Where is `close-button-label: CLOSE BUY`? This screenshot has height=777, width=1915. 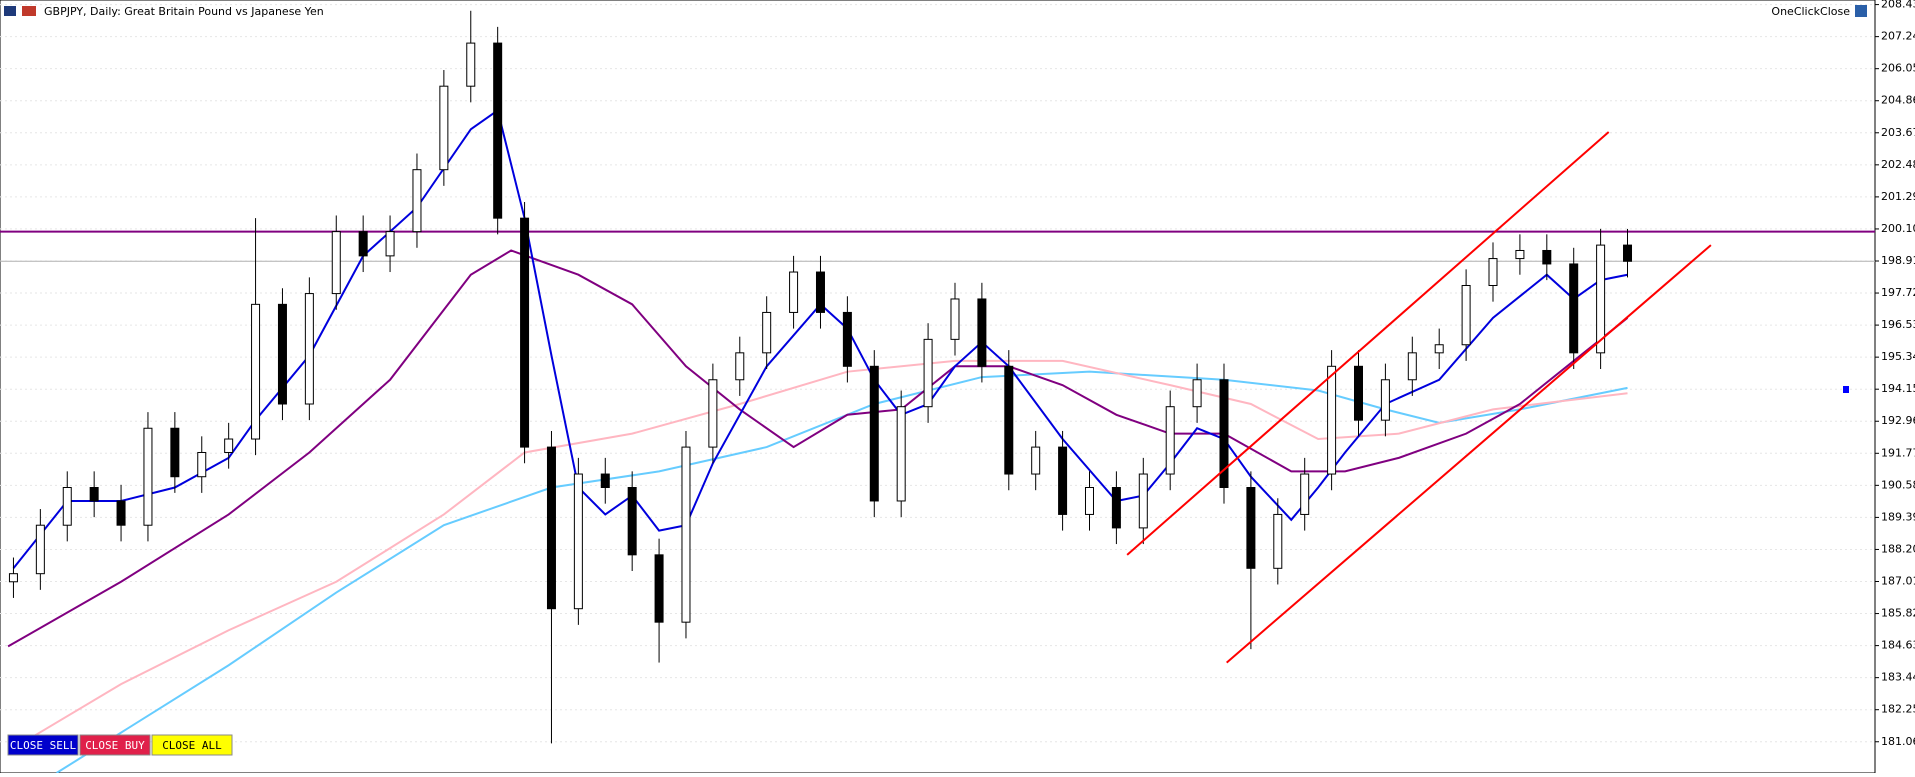
close-button-label: CLOSE BUY is located at coordinates (115, 745).